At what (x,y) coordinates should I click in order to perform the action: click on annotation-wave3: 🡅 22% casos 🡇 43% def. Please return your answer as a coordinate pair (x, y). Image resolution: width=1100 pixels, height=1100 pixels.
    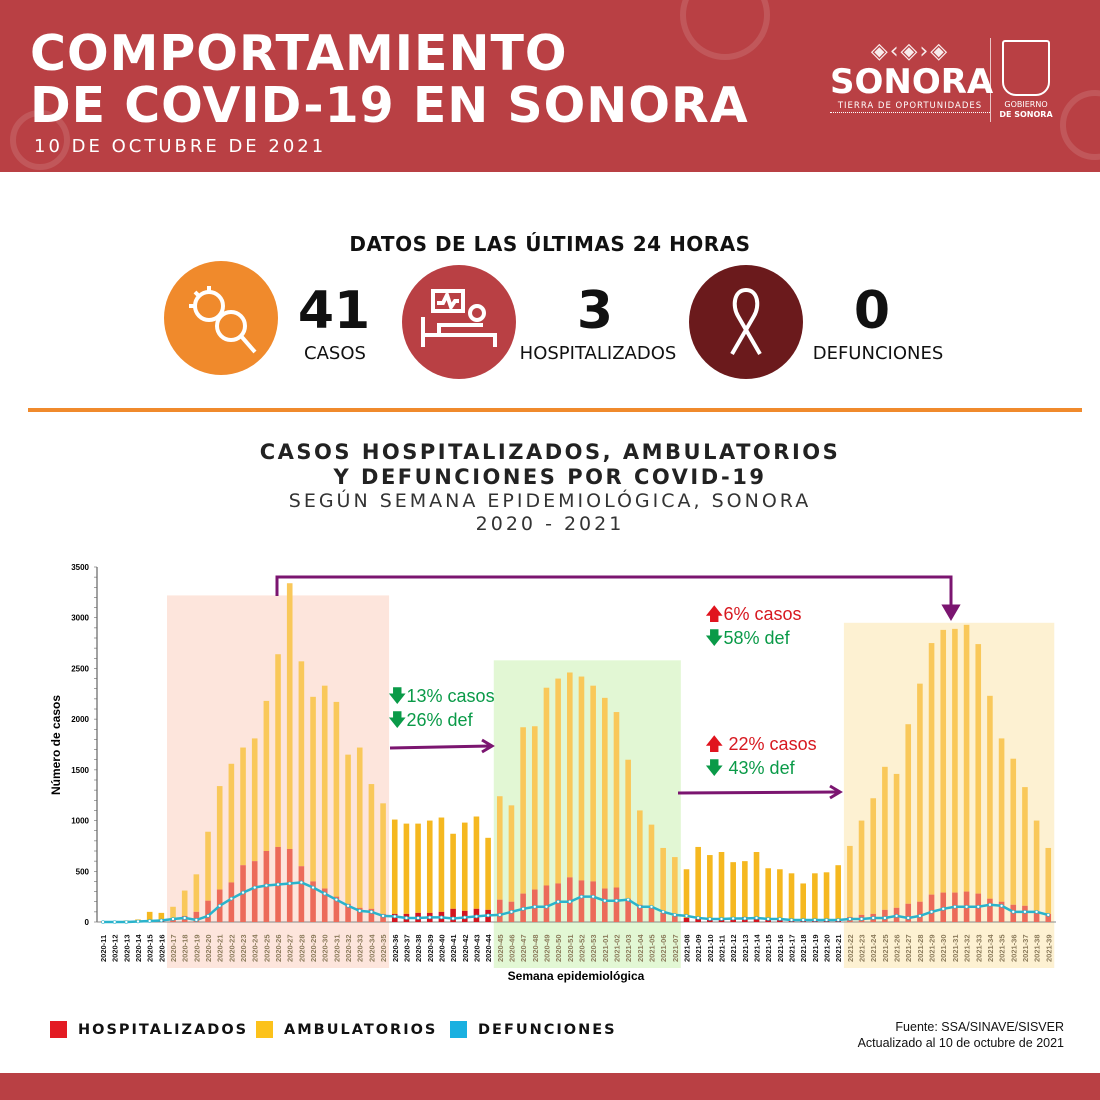
    Looking at the image, I should click on (761, 756).